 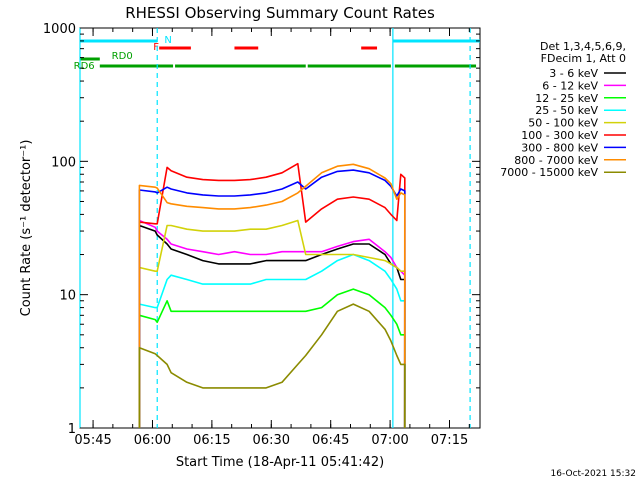 What do you see at coordinates (92, 440) in the screenshot?
I see `x-tick-label: 05:45` at bounding box center [92, 440].